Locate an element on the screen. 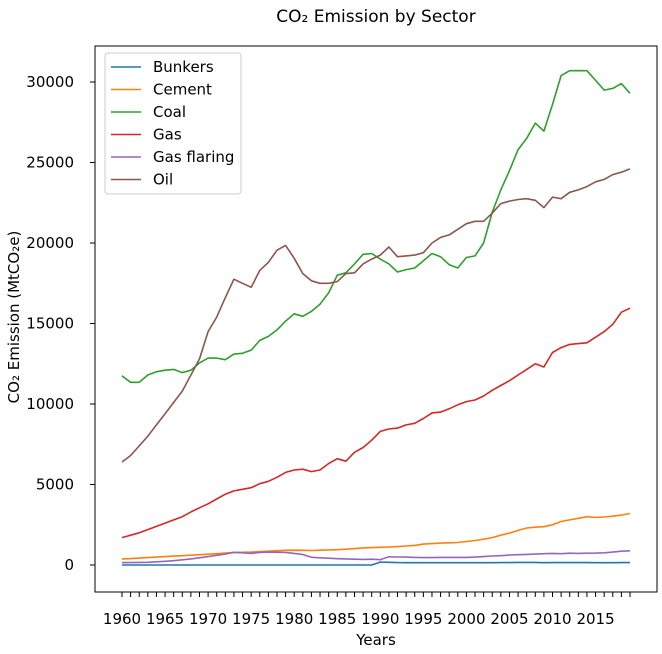 Image resolution: width=662 pixels, height=654 pixels. legend-label-gas: Gas is located at coordinates (167, 135).